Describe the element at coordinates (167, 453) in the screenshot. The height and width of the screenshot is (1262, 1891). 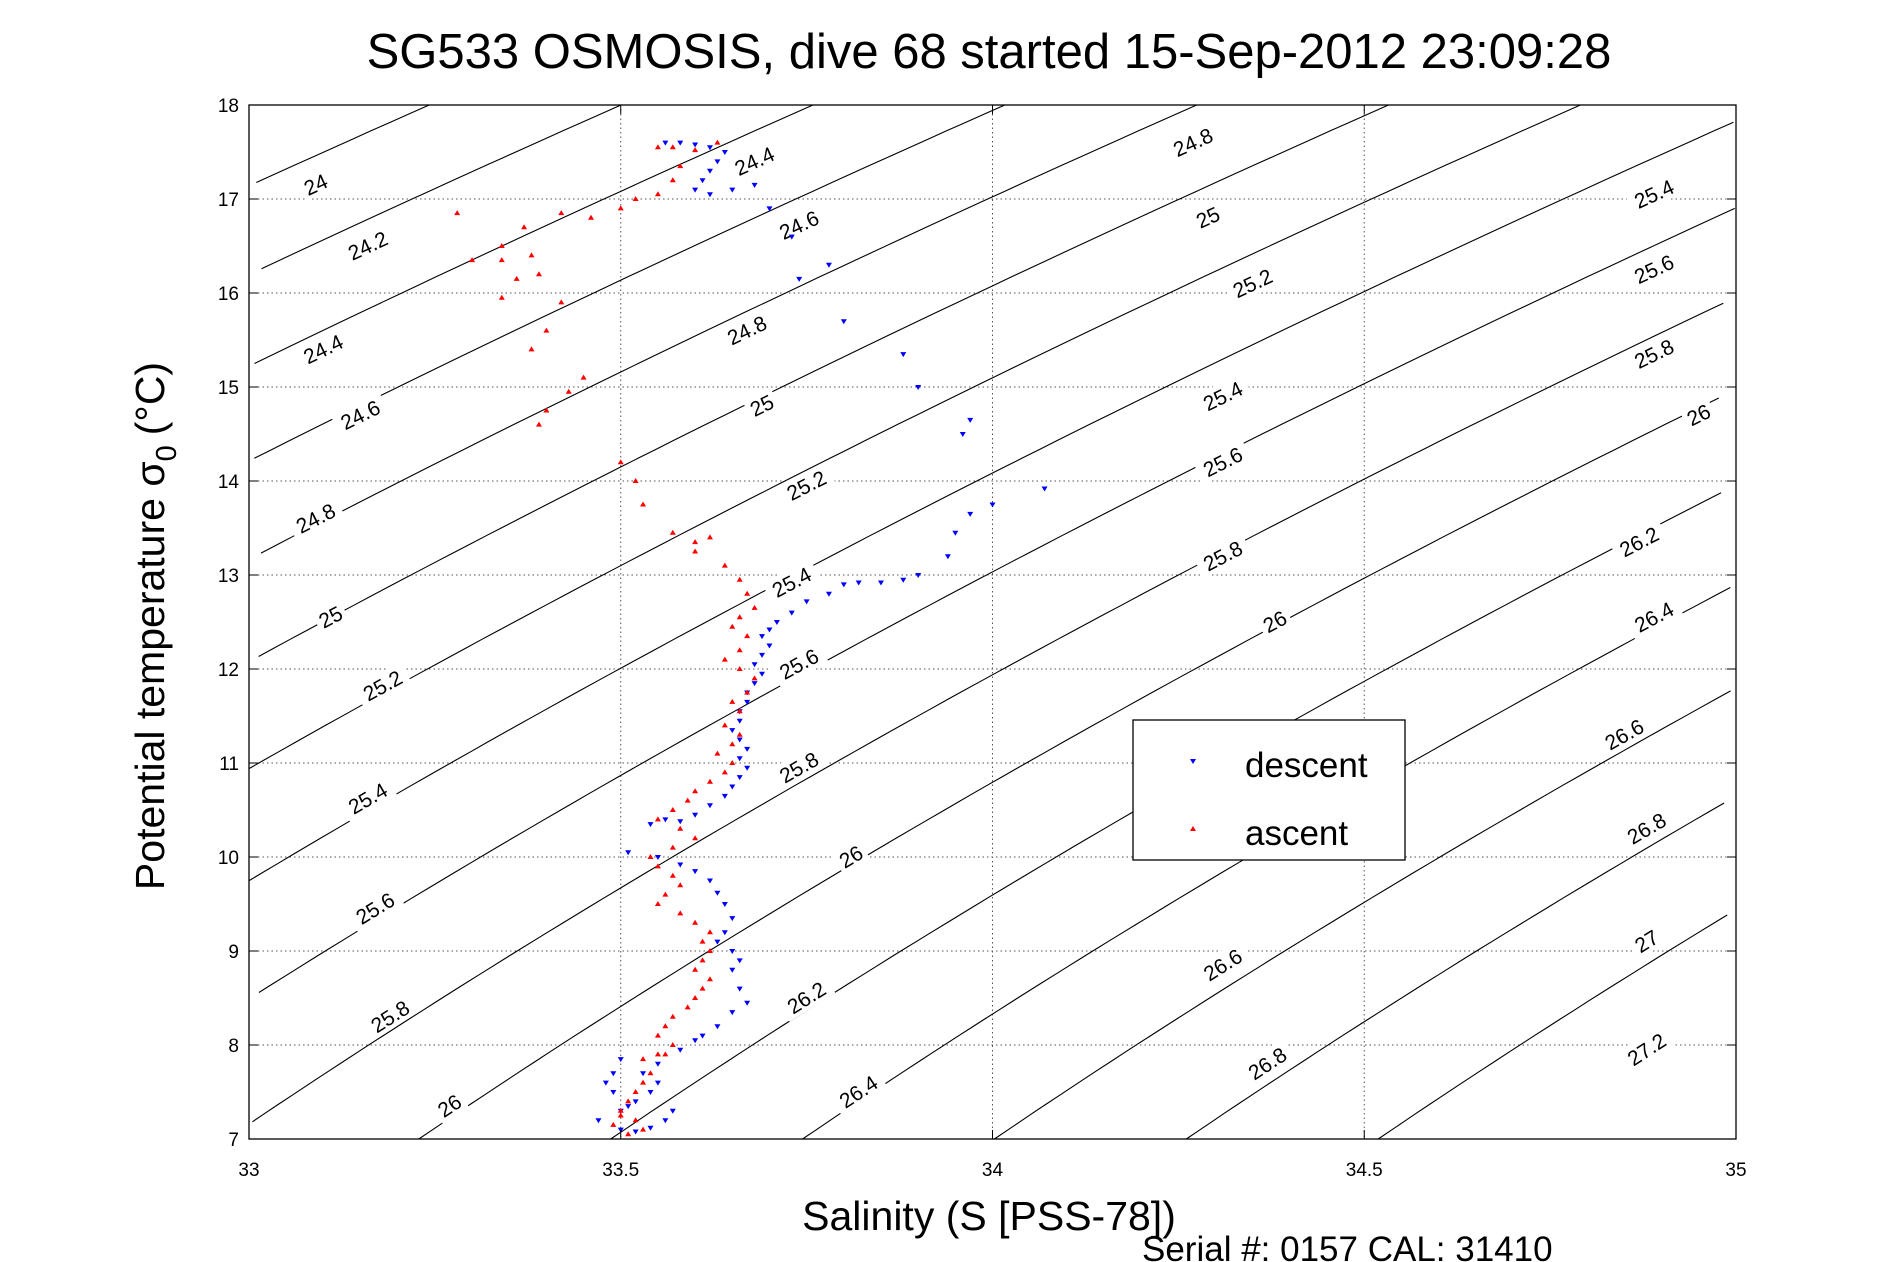
I see `y-axis-label-subscript: 0` at that location.